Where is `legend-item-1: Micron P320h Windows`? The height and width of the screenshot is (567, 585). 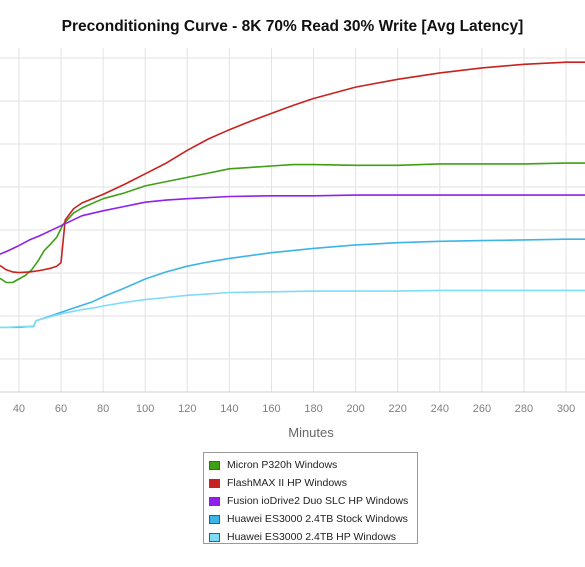
legend-item-1: Micron P320h Windows is located at coordinates (313, 465).